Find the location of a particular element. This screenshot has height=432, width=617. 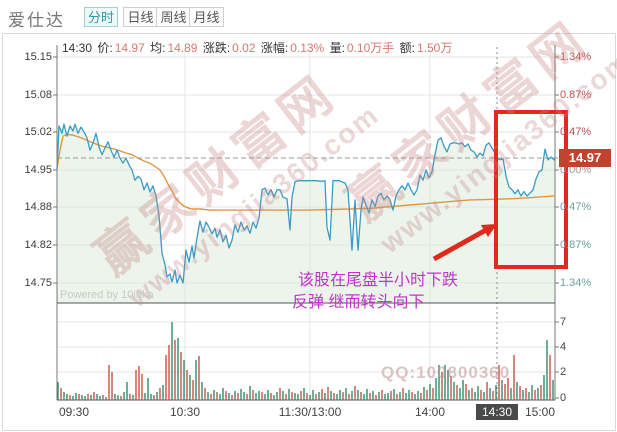

stock-name: 爱仕达 is located at coordinates (36, 20).